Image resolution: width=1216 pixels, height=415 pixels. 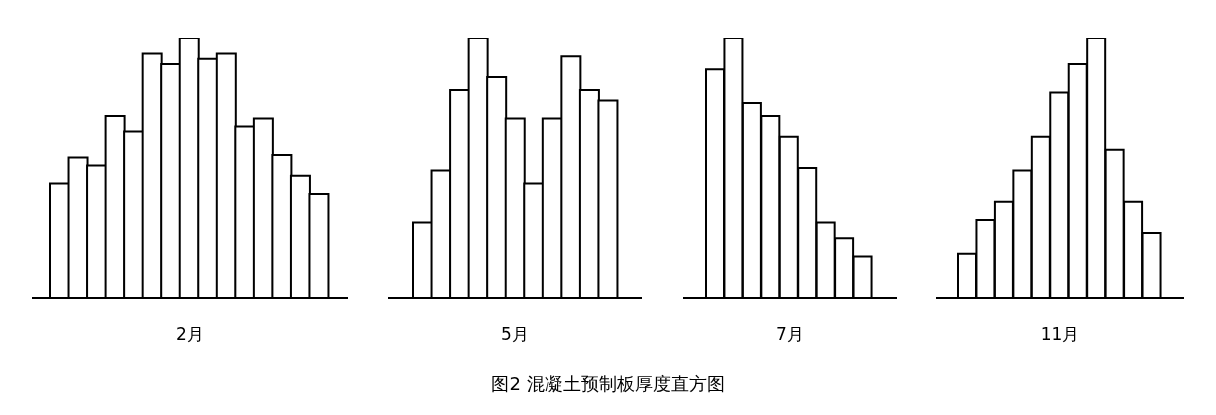 What do you see at coordinates (608, 384) in the screenshot?
I see `caption: 图2 混凝土预制板厚度直方图` at bounding box center [608, 384].